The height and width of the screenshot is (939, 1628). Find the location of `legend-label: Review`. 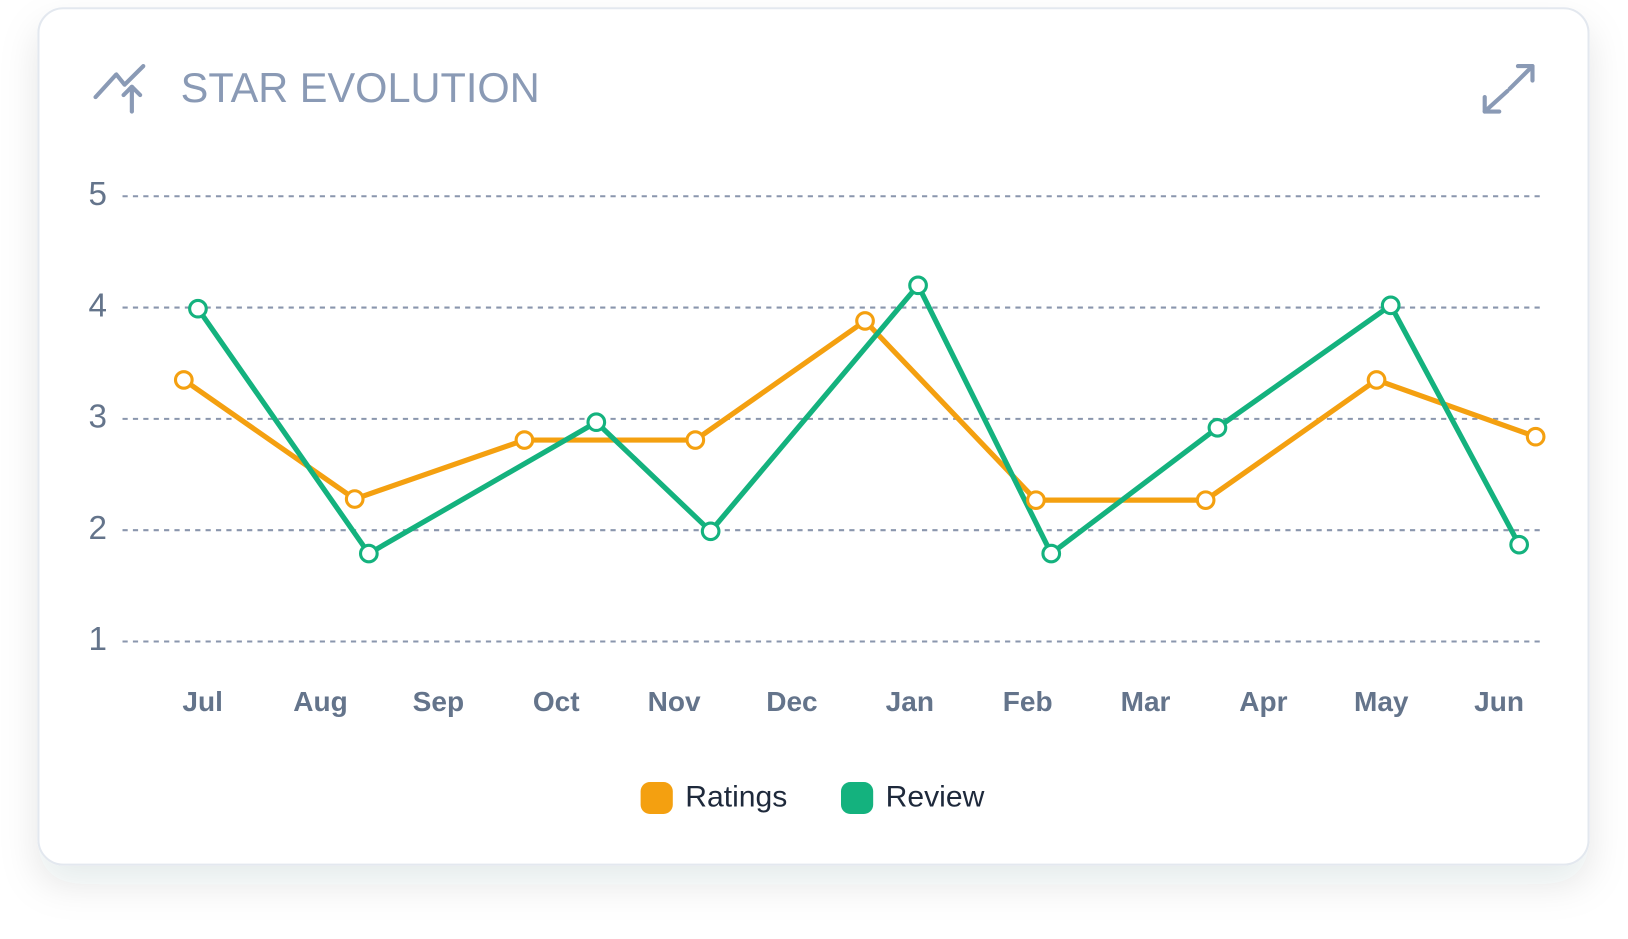

legend-label: Review is located at coordinates (935, 796).